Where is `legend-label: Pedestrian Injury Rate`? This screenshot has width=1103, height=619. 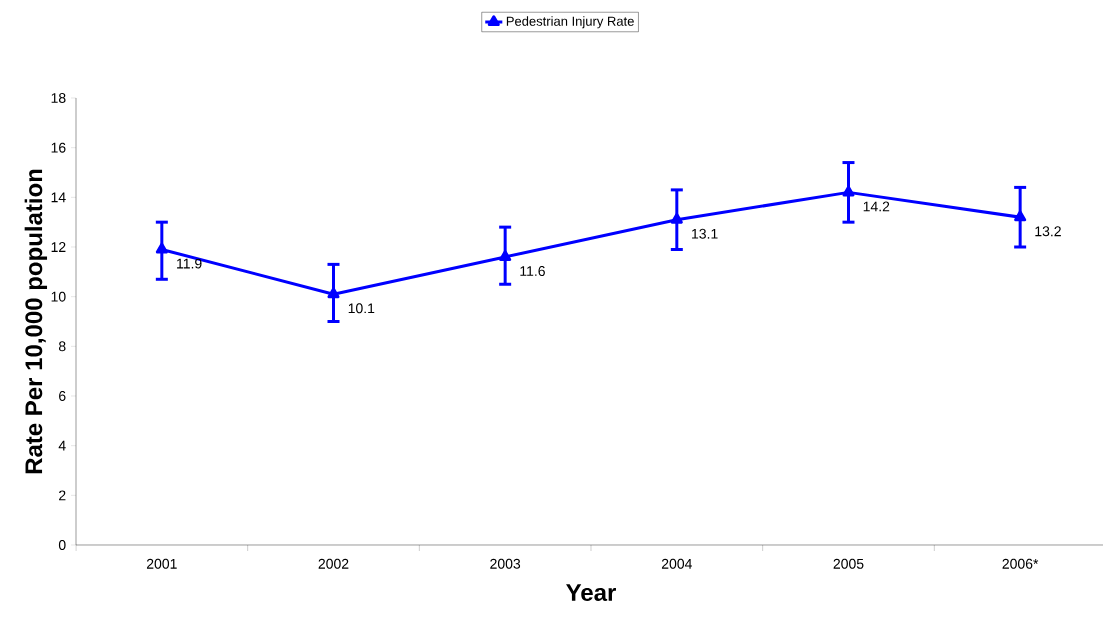 legend-label: Pedestrian Injury Rate is located at coordinates (570, 22).